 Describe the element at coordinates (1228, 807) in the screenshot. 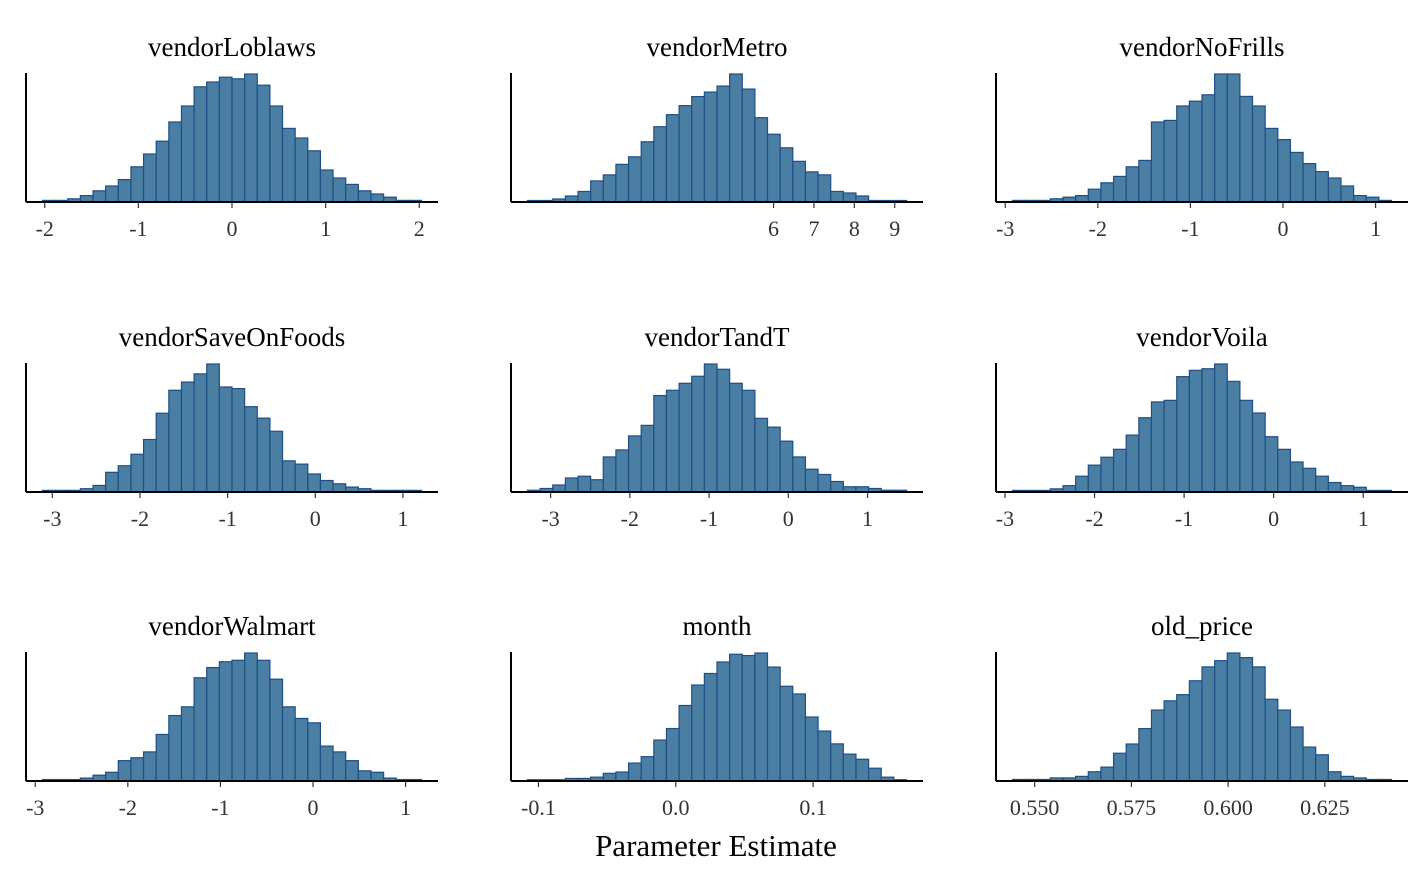

I see `x-tick-label: 0.600` at that location.